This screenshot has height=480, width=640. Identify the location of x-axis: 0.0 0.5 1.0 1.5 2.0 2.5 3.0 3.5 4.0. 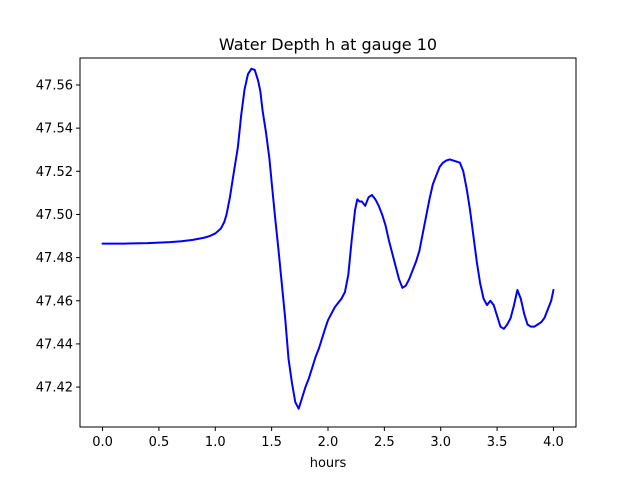
(328, 438).